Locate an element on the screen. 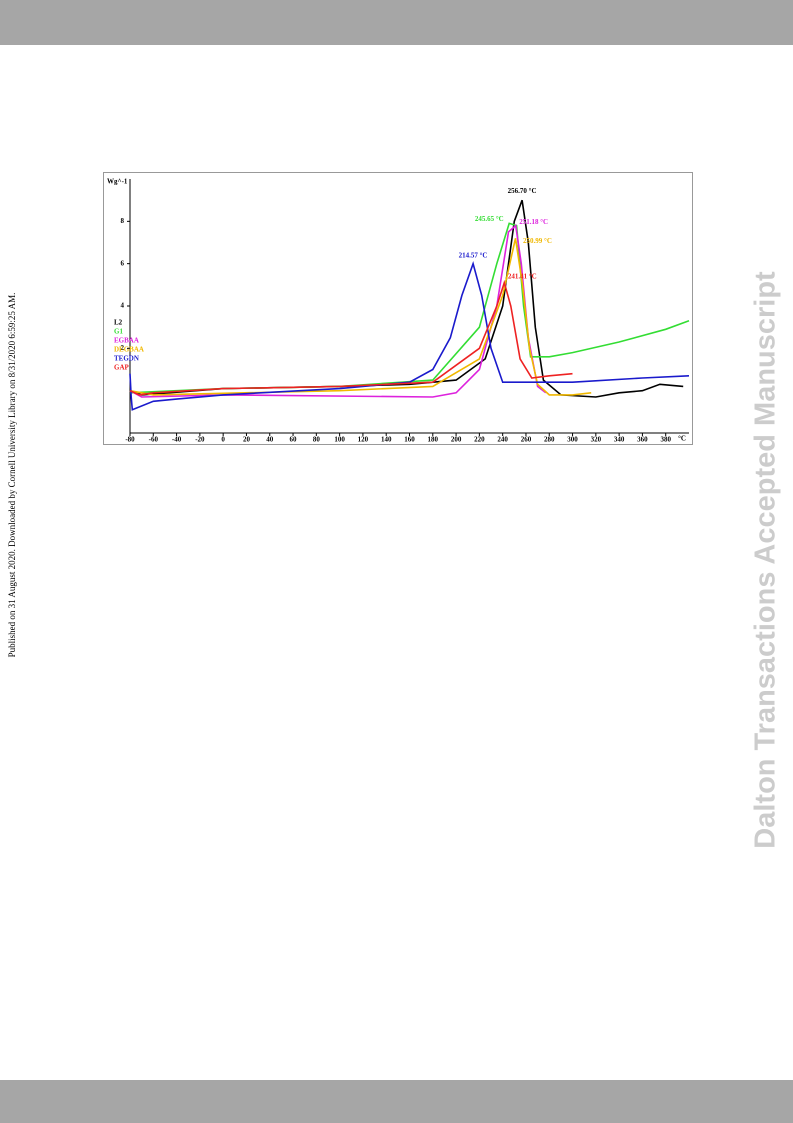 This screenshot has height=1123, width=793. y-tick-label: 6 is located at coordinates (123, 263).